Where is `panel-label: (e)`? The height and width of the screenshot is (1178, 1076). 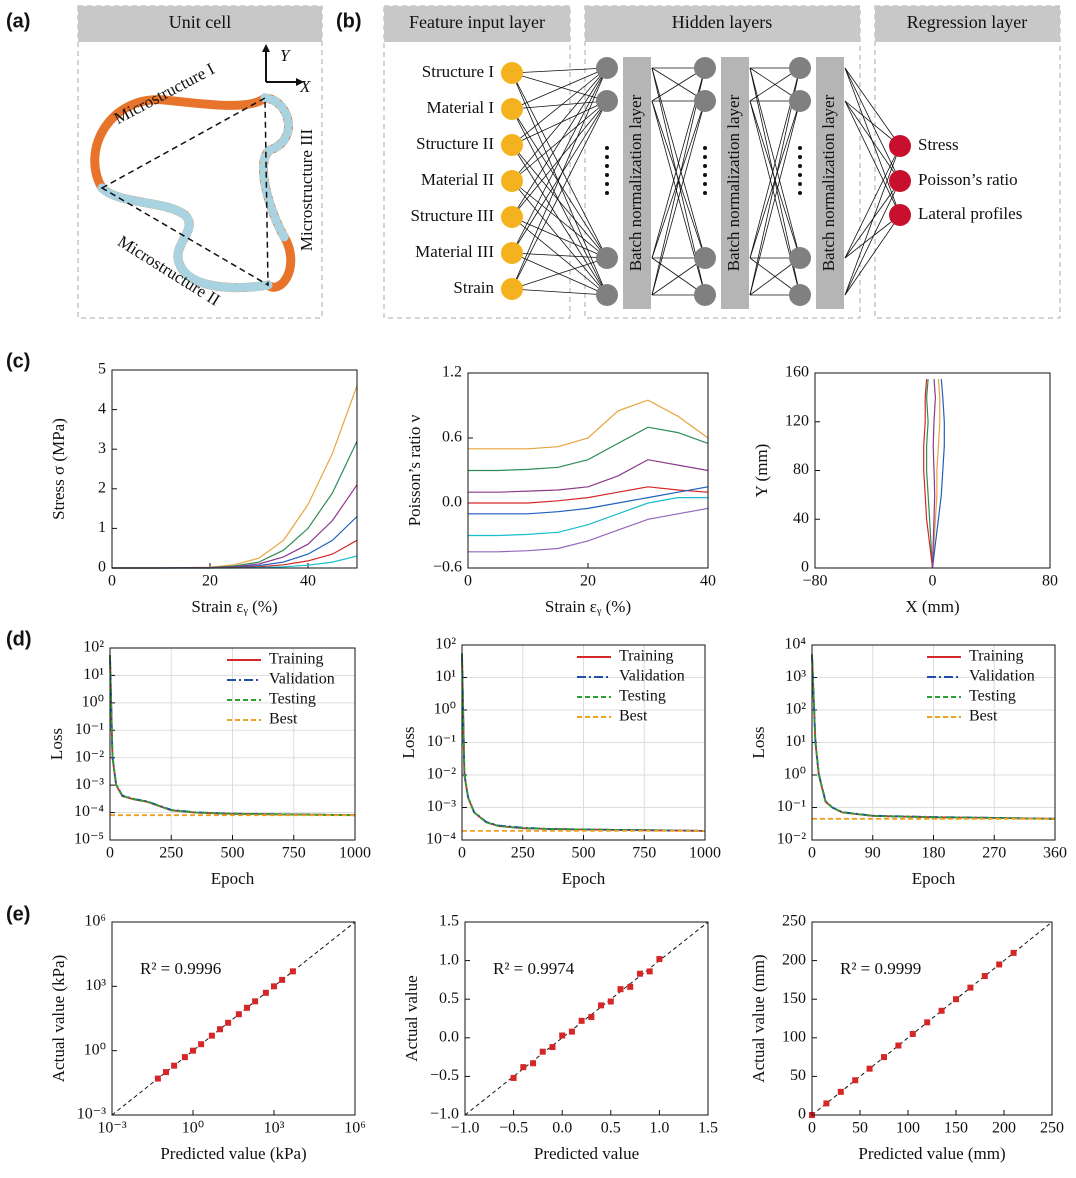 panel-label: (e) is located at coordinates (18, 914).